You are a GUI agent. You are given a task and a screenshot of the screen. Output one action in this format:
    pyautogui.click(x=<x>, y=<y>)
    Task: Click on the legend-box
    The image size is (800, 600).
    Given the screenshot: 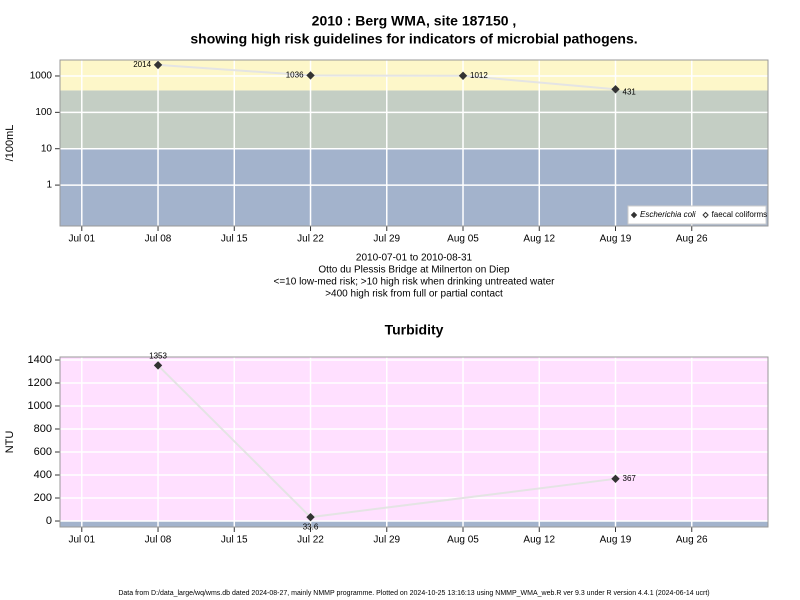 What is the action you would take?
    pyautogui.click(x=697, y=215)
    